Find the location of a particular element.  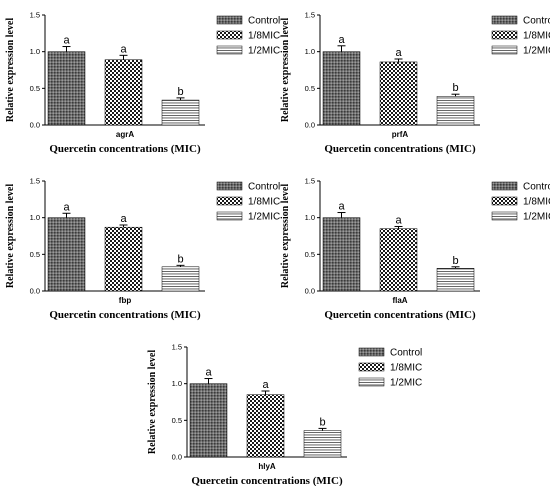

agra-y-axis-label: Relative expression level is located at coordinates (10, 70).